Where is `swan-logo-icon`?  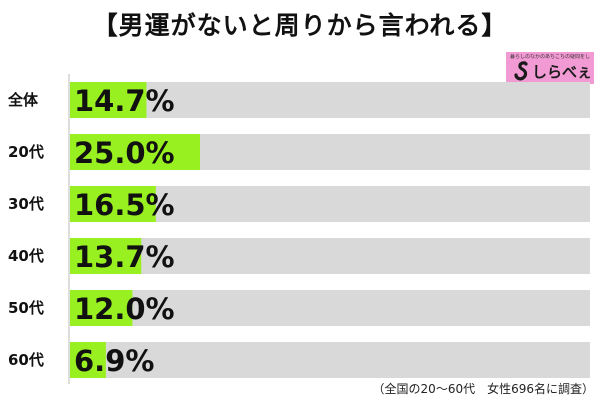
swan-logo-icon is located at coordinates (521, 71).